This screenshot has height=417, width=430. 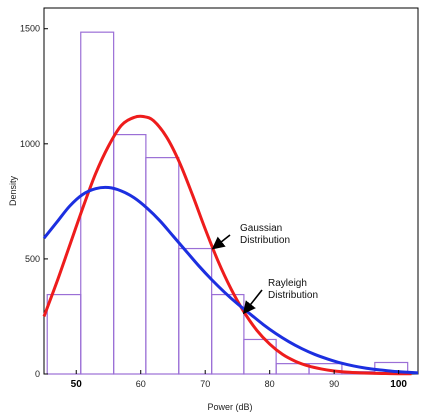 I want to click on annotation-label: Rayleigh, so click(x=287, y=283).